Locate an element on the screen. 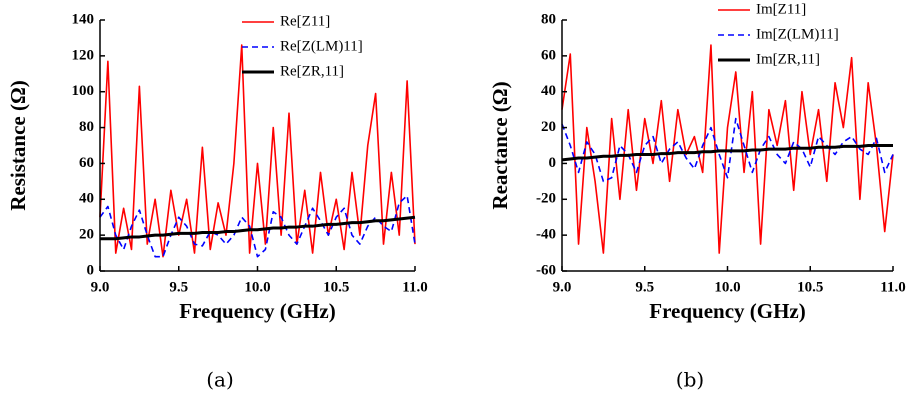 This screenshot has width=915, height=398. y-tick-label: -60 is located at coordinates (546, 270).